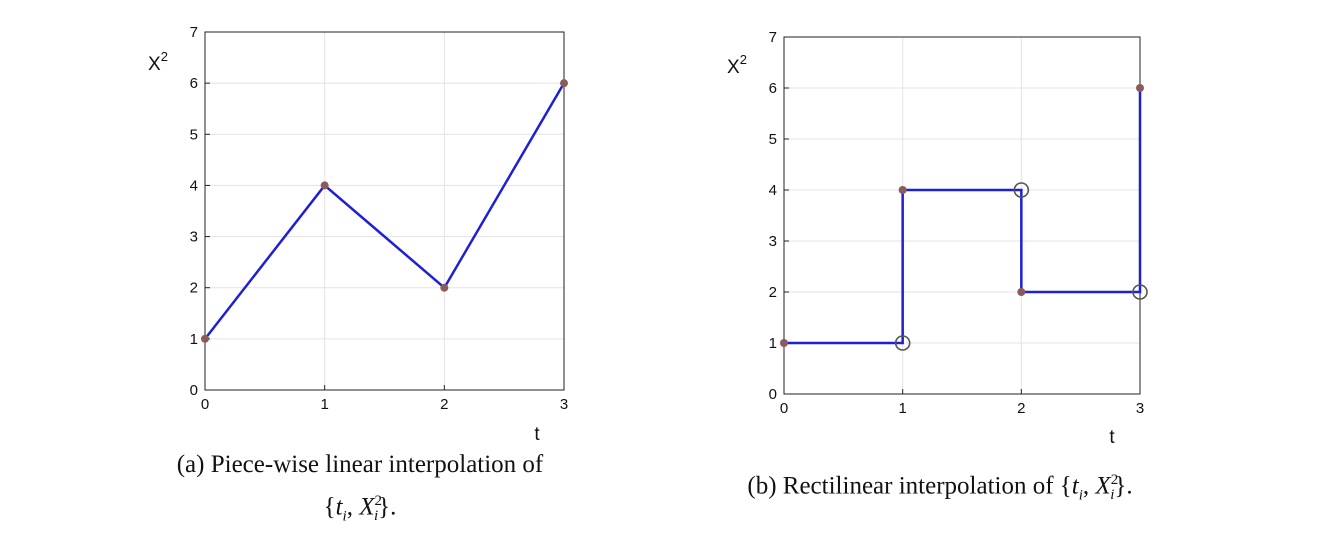 This screenshot has width=1328, height=554. I want to click on plot-b-xlabel: t, so click(1112, 437).